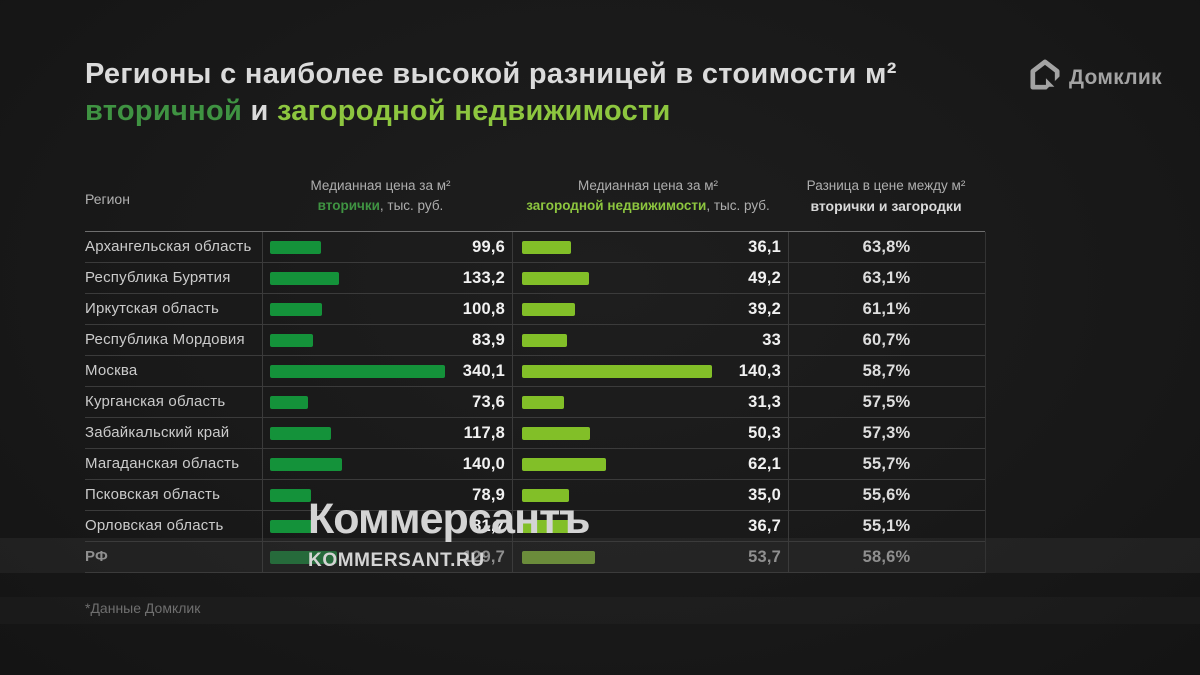  Describe the element at coordinates (886, 309) in the screenshot. I see `price-difference-value: 61,1%` at that location.